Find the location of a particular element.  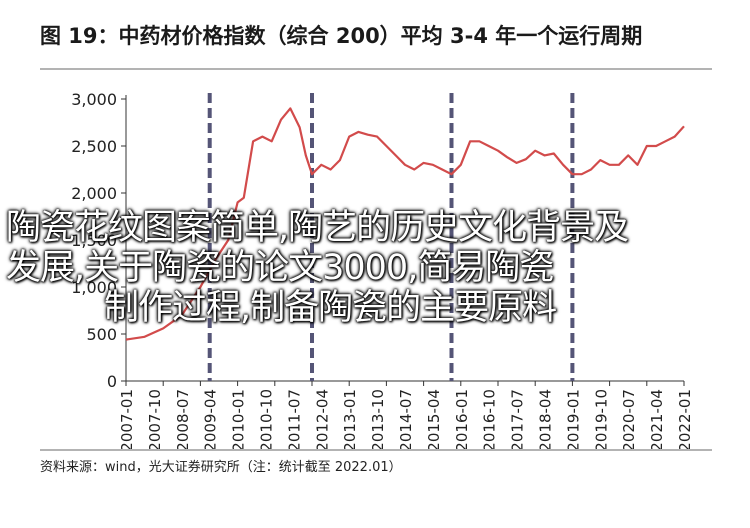

footer-divider is located at coordinates (376, 450).